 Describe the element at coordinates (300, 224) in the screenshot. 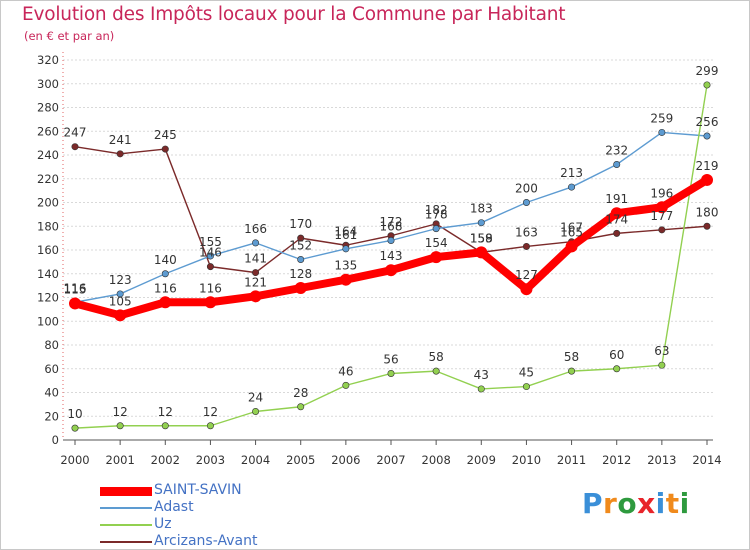

I see `data-label: 170` at that location.